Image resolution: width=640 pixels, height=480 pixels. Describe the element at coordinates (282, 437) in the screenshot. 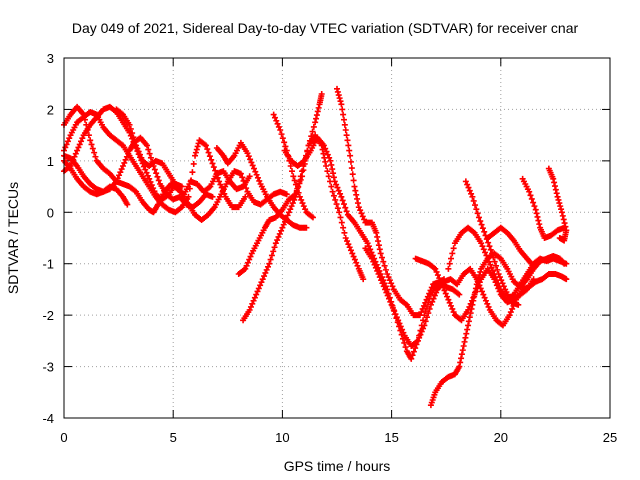

I see `x-tick-label: 10` at that location.